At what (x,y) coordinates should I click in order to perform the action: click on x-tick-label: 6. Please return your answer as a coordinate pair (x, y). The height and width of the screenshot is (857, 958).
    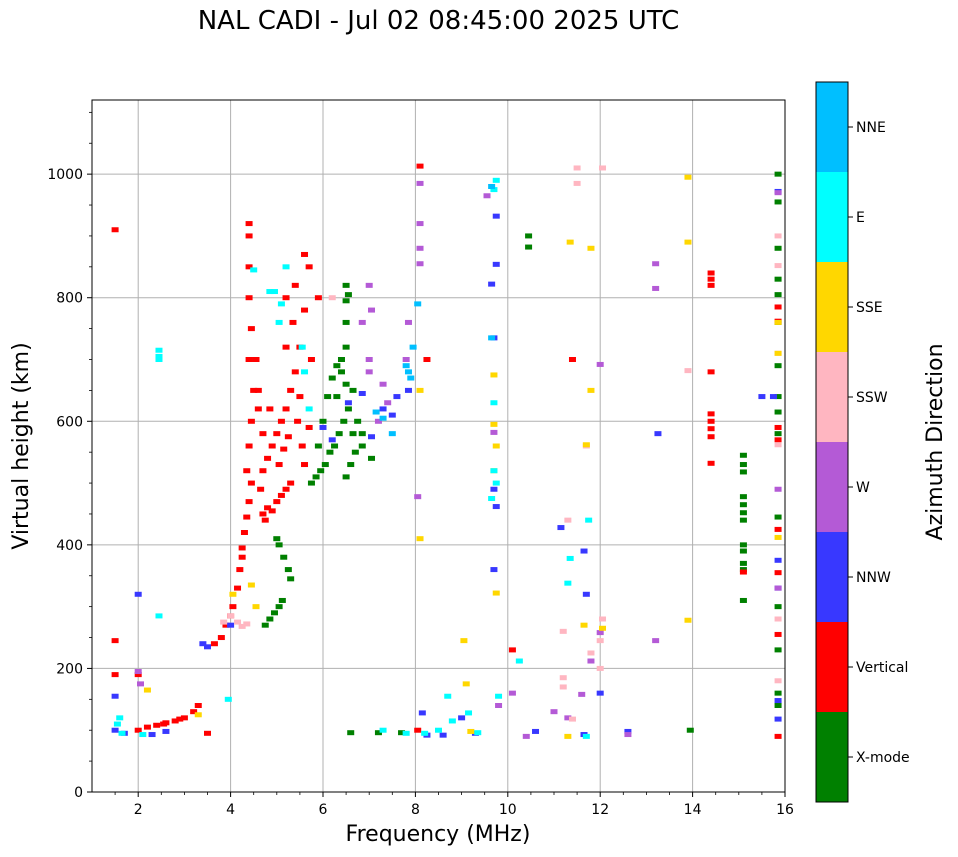
    Looking at the image, I should click on (323, 810).